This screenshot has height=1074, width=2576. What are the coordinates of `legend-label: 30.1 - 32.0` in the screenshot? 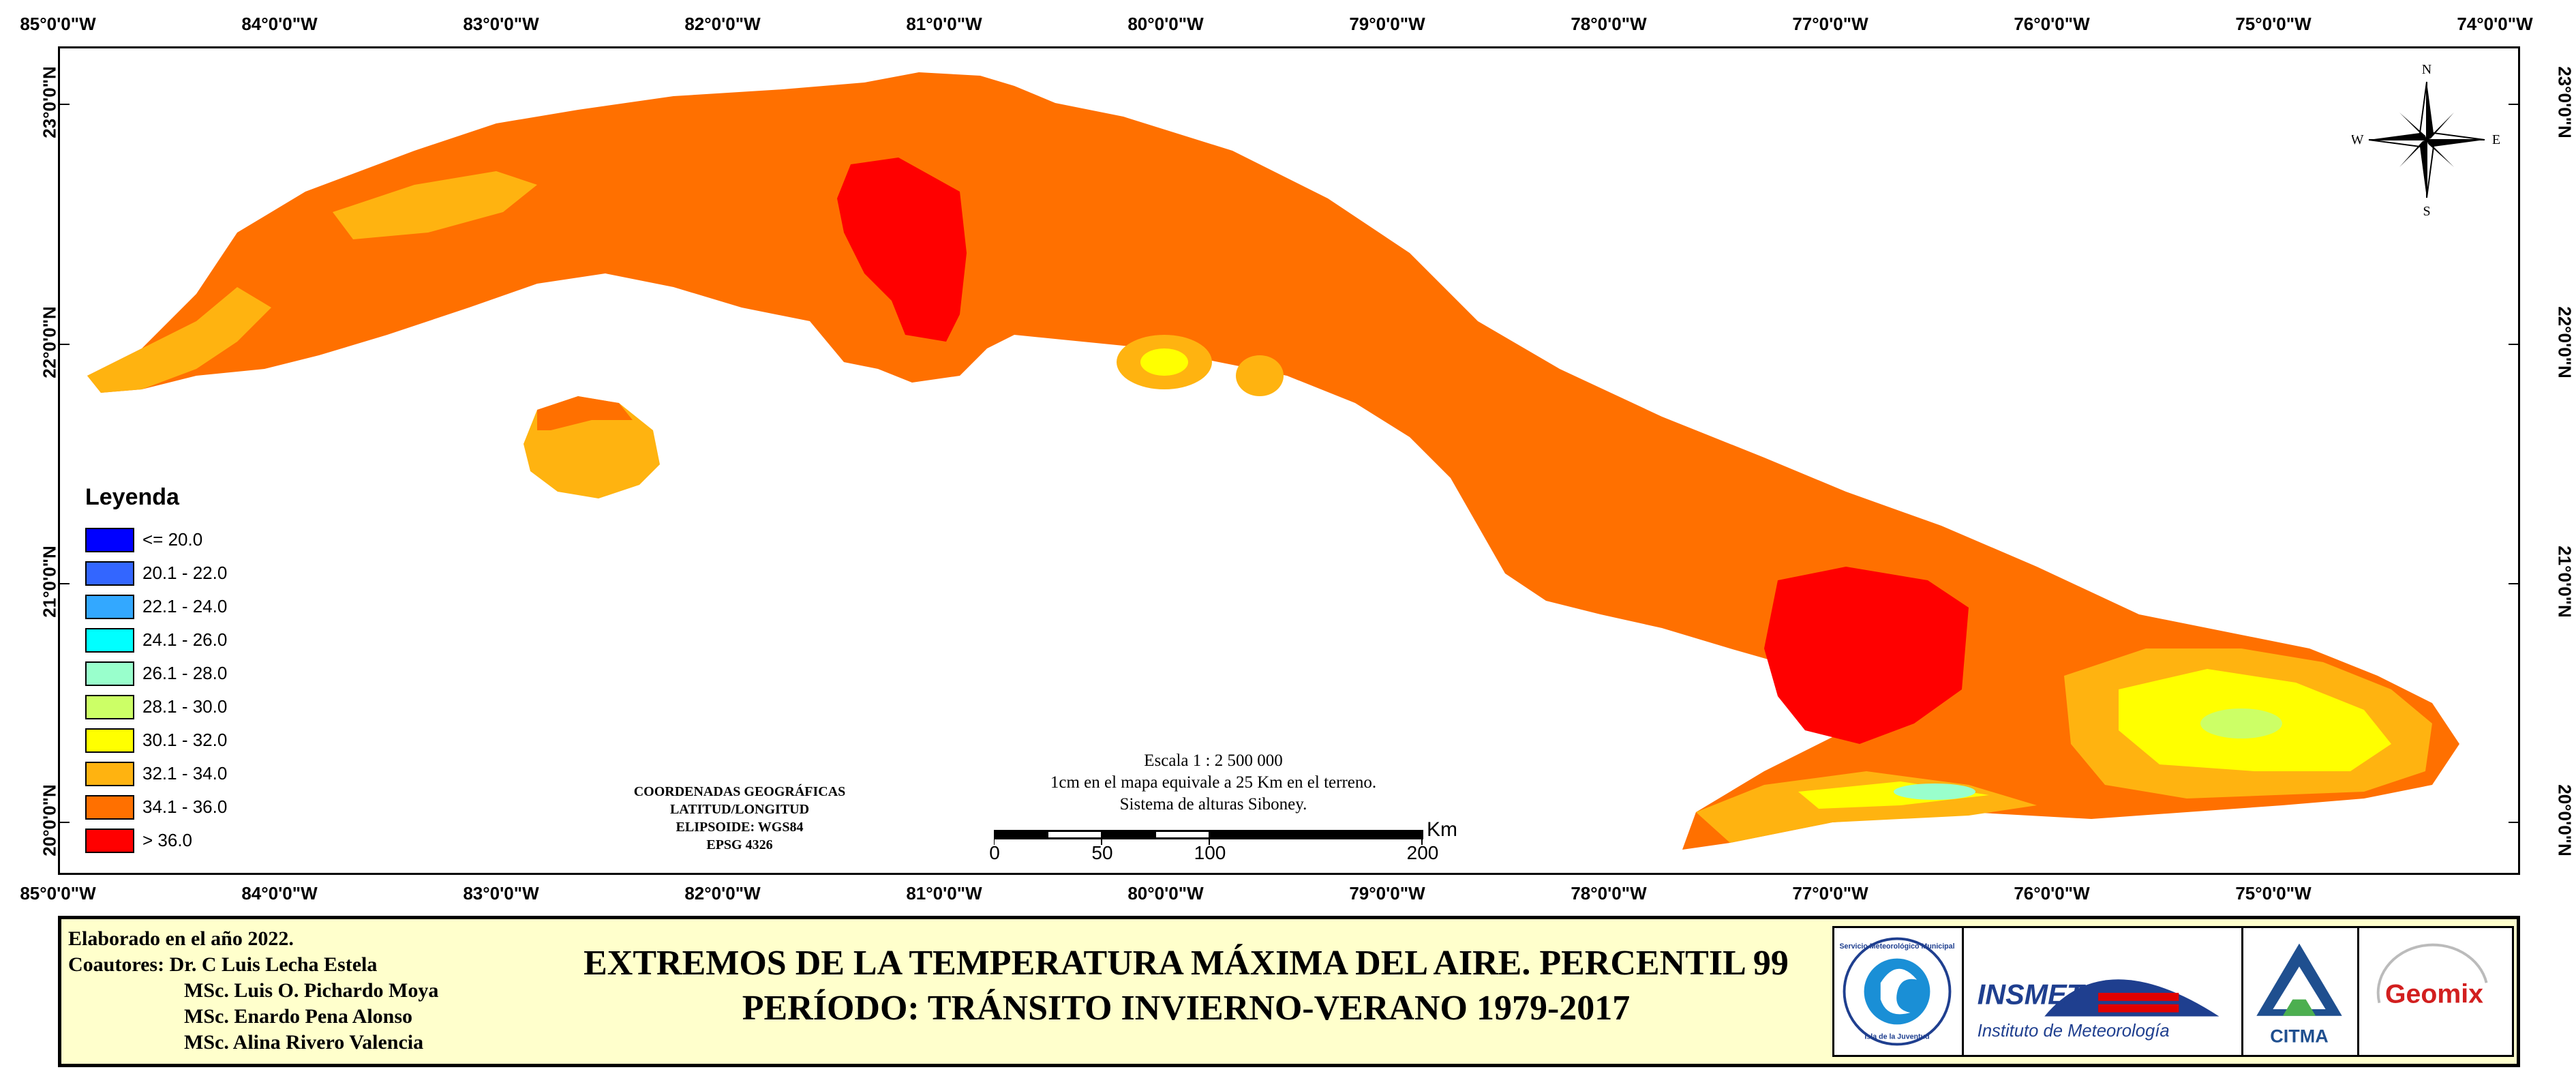 It's located at (185, 740).